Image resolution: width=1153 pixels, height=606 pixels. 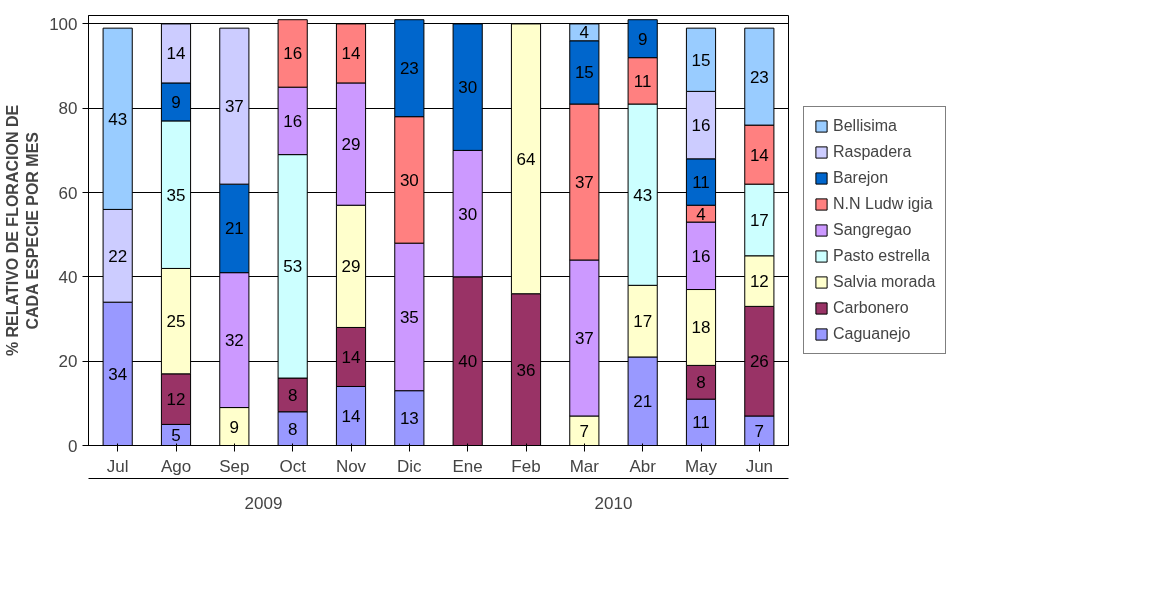 I want to click on x-tick-label: Jul, so click(x=117, y=466).